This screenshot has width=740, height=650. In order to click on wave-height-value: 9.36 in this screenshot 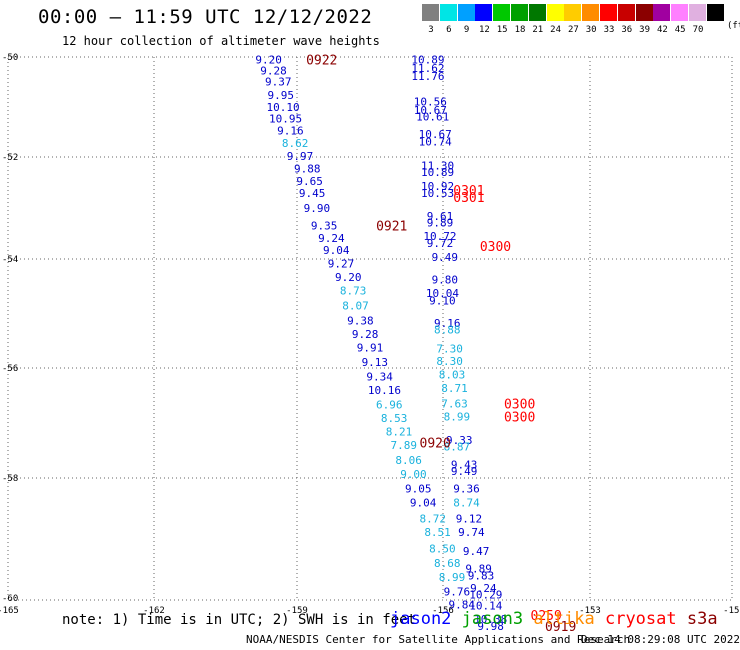, I will do `click(466, 489)`.